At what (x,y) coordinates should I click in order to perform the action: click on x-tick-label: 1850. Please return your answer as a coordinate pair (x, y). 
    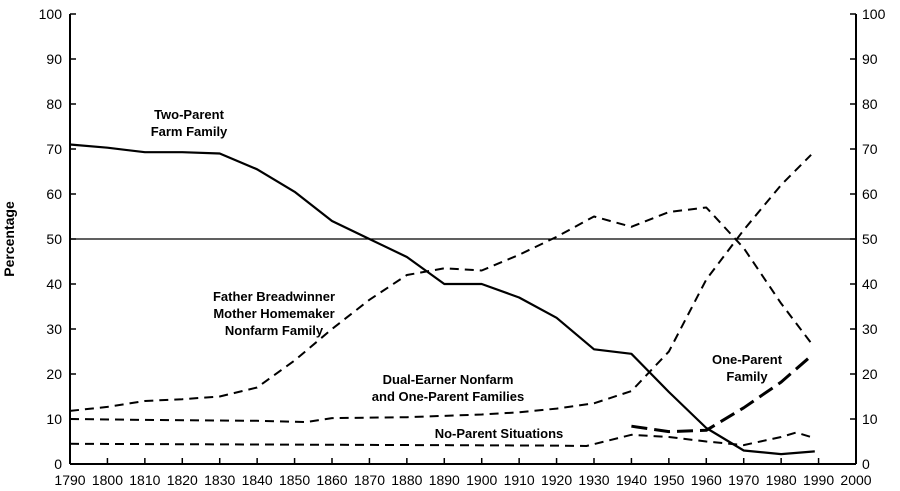
    Looking at the image, I should click on (294, 480).